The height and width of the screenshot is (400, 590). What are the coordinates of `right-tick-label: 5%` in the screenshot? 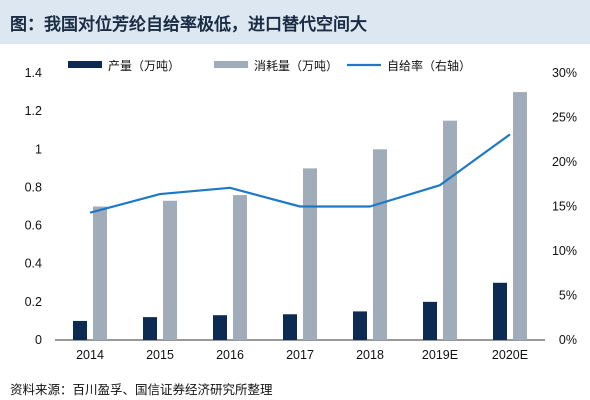 It's located at (568, 296).